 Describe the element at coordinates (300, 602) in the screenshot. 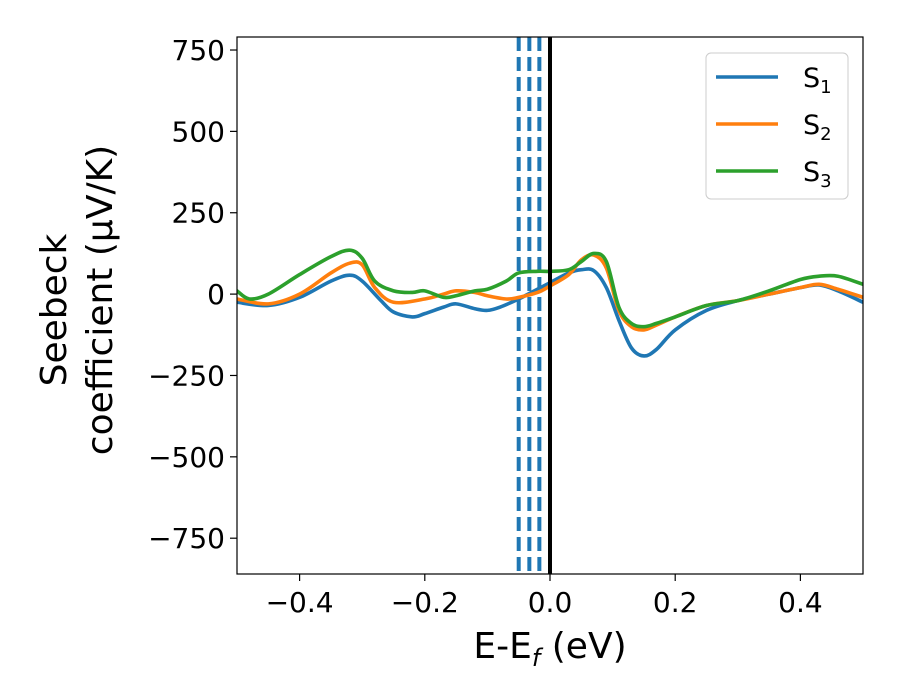

I see `x-tick-label: −0.4` at that location.